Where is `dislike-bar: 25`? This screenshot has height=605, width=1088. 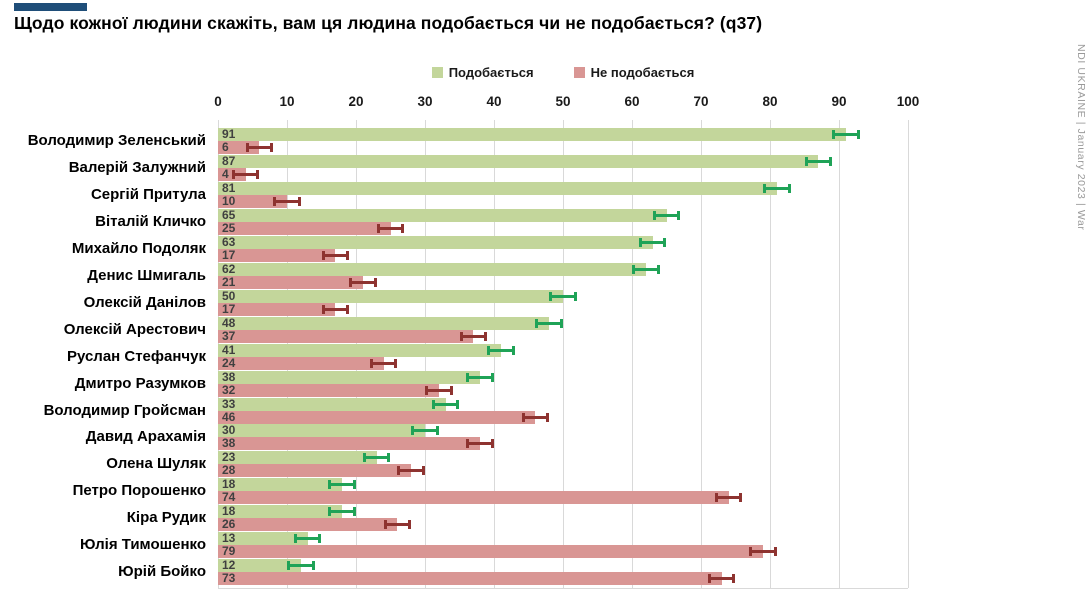 dislike-bar: 25 is located at coordinates (304, 228).